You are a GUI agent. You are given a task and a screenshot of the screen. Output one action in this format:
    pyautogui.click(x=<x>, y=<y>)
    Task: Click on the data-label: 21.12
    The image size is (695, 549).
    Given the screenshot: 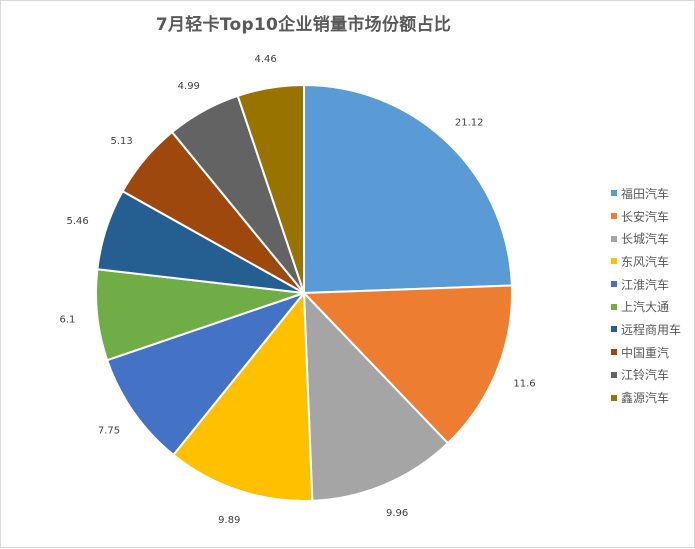 What is the action you would take?
    pyautogui.click(x=469, y=123)
    